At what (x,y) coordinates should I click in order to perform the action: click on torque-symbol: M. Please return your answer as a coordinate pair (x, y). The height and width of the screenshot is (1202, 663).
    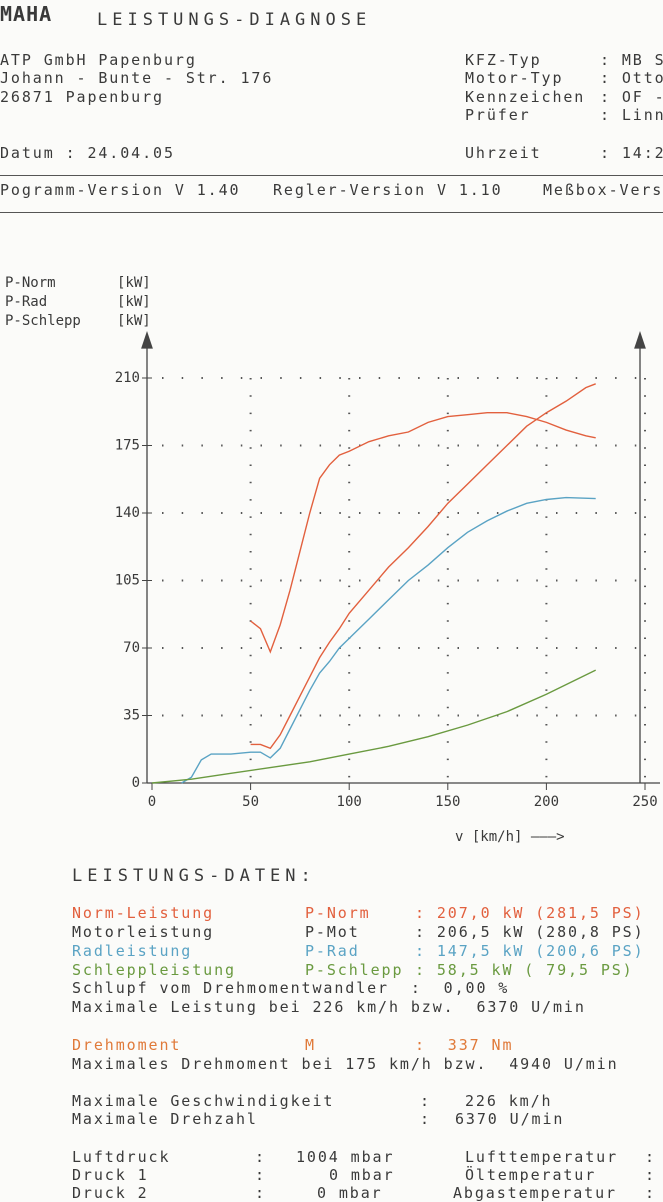
    Looking at the image, I should click on (310, 1045).